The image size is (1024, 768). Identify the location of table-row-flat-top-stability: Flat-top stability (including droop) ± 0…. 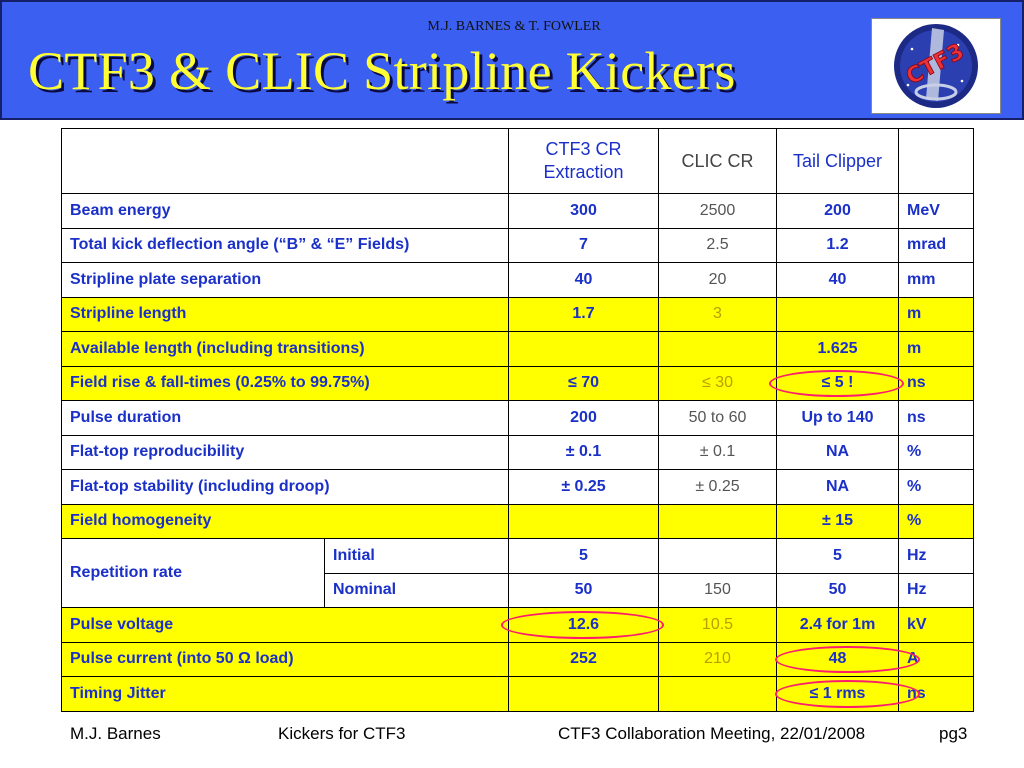
(517, 487).